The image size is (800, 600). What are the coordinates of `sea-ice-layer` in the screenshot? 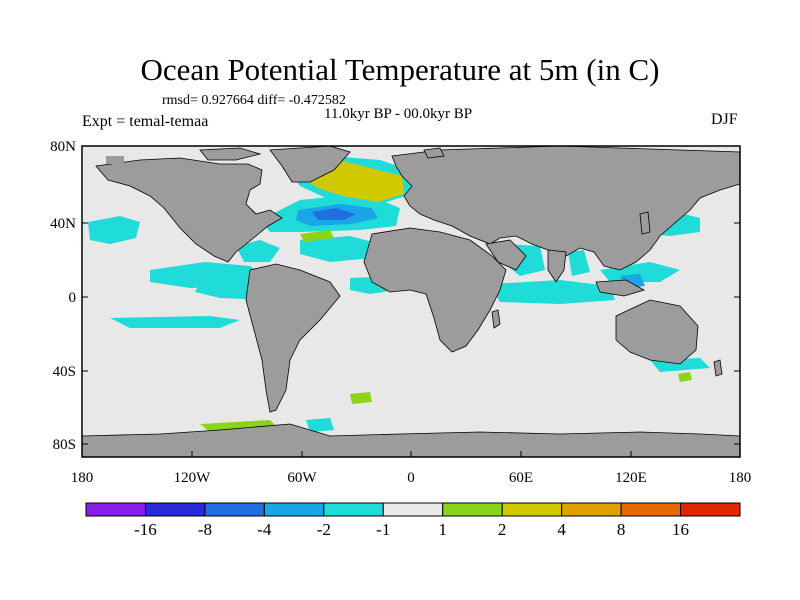 It's located at (413, 158).